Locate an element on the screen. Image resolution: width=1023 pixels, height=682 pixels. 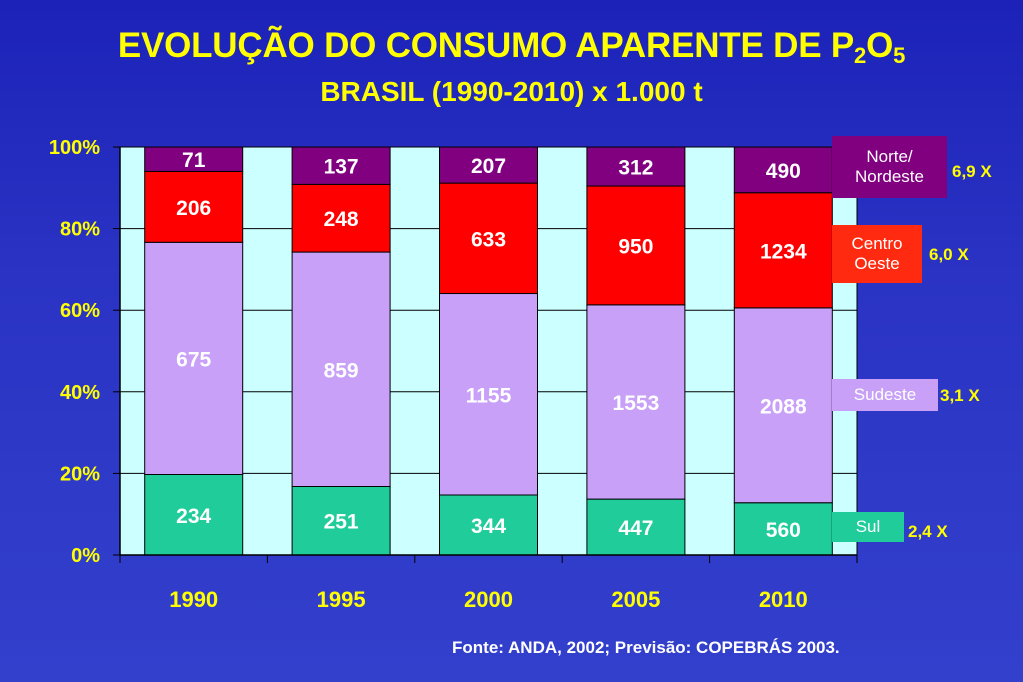
data-label: 859 is located at coordinates (341, 370).